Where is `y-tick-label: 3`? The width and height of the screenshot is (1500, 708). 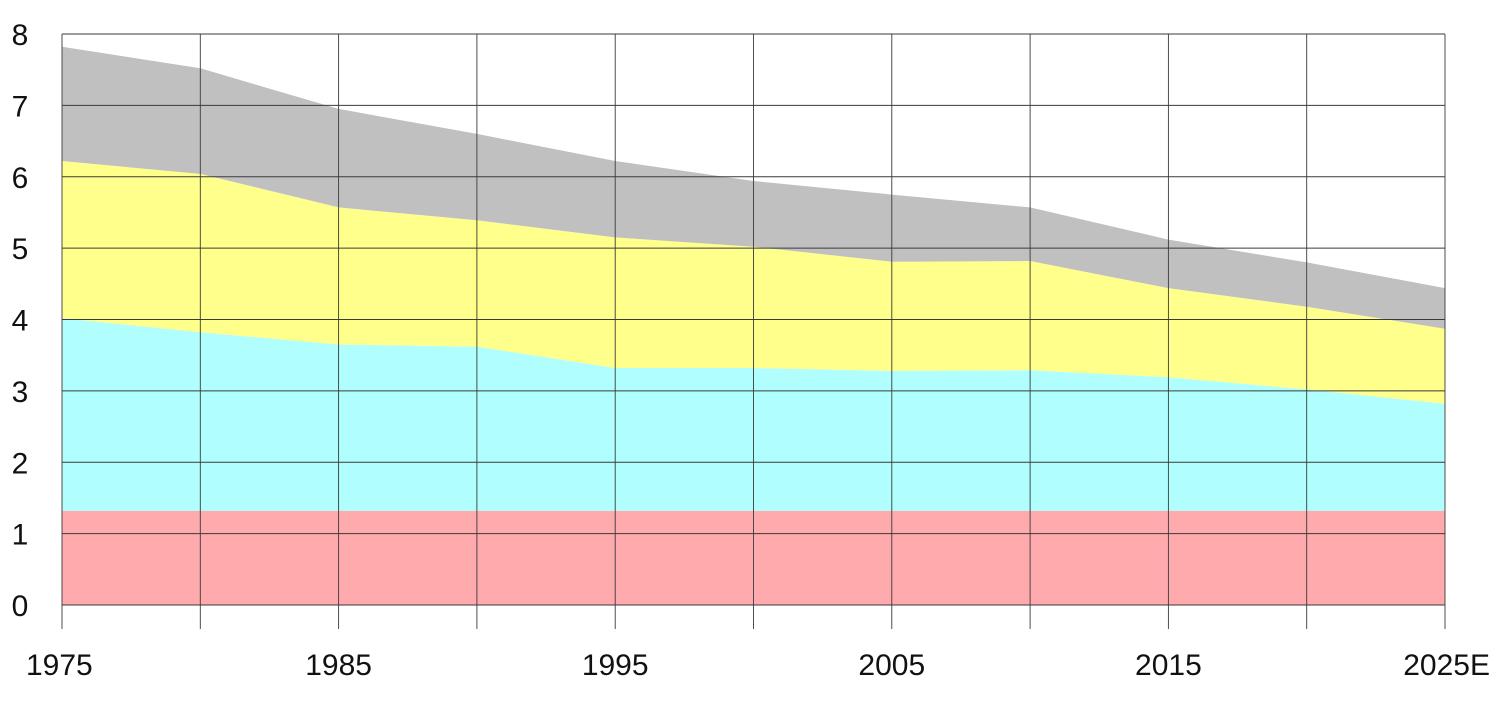 y-tick-label: 3 is located at coordinates (20, 392).